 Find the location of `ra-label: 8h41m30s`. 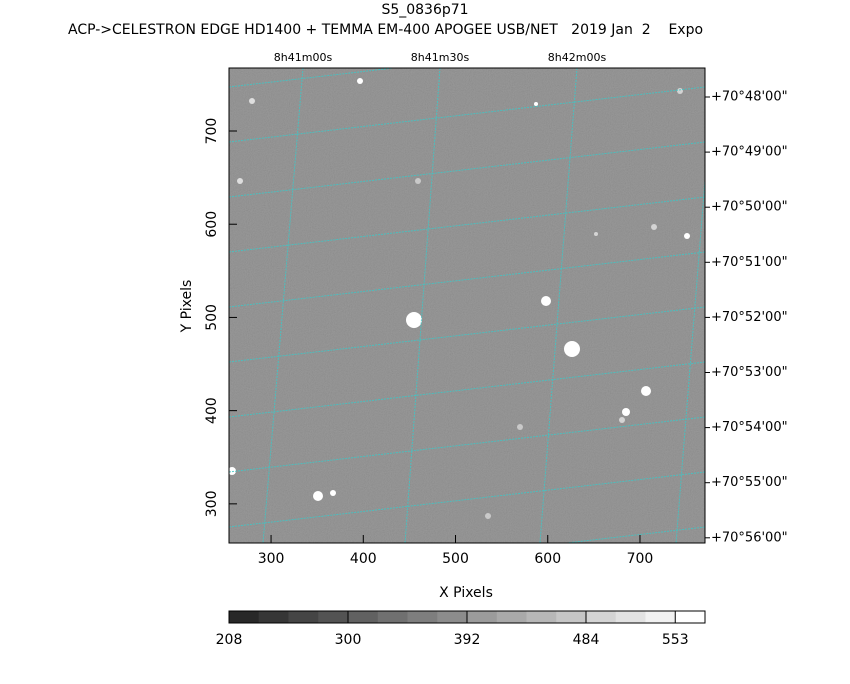

ra-label: 8h41m30s is located at coordinates (440, 57).